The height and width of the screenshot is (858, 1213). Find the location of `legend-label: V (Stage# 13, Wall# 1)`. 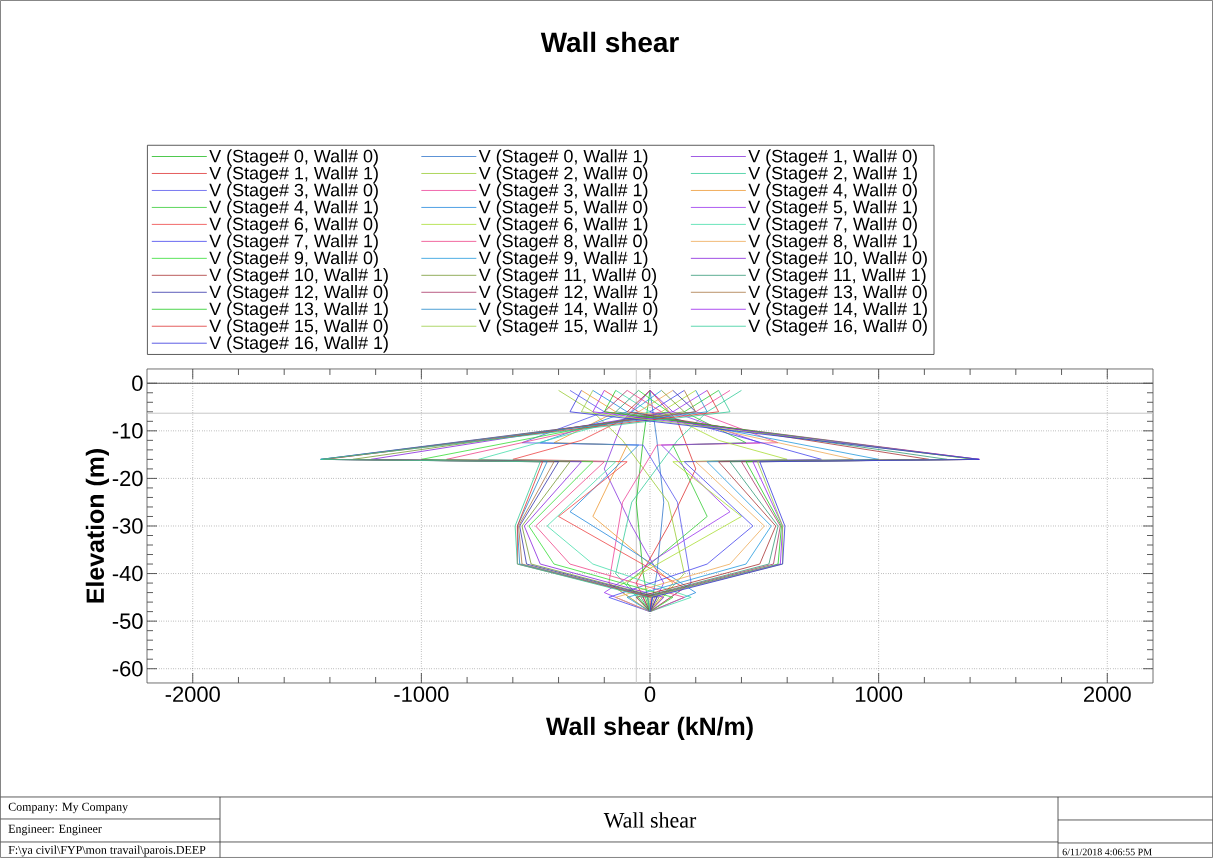

legend-label: V (Stage# 13, Wall# 1) is located at coordinates (298, 310).